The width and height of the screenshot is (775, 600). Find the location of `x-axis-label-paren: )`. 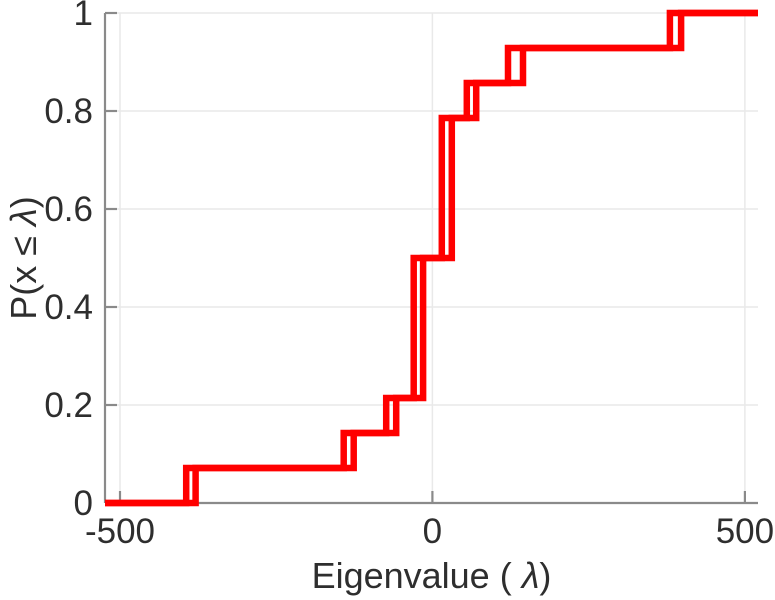

x-axis-label-paren: ) is located at coordinates (545, 575).